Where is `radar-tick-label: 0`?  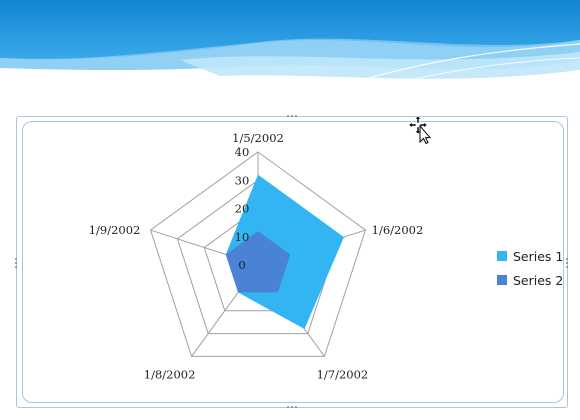
radar-tick-label: 0 is located at coordinates (241, 265).